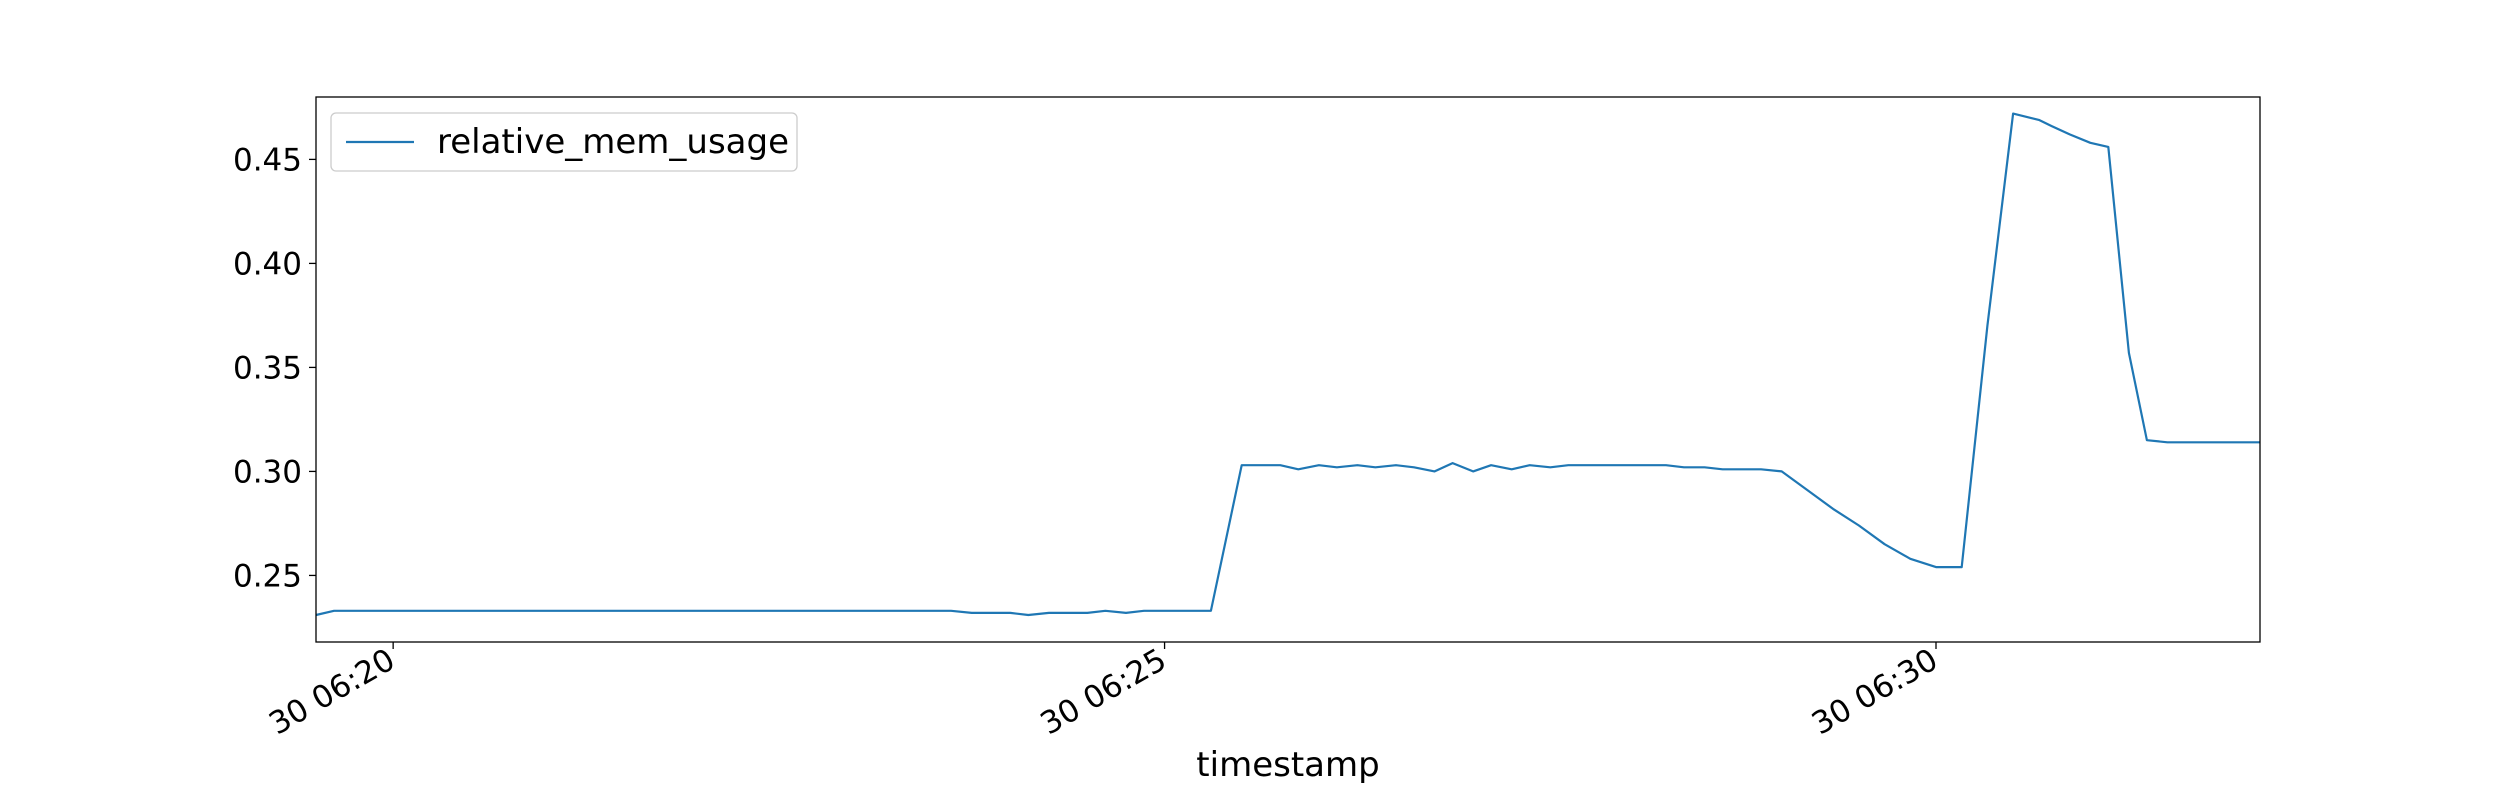  What do you see at coordinates (267, 160) in the screenshot?
I see `y-tick-label: 0.45` at bounding box center [267, 160].